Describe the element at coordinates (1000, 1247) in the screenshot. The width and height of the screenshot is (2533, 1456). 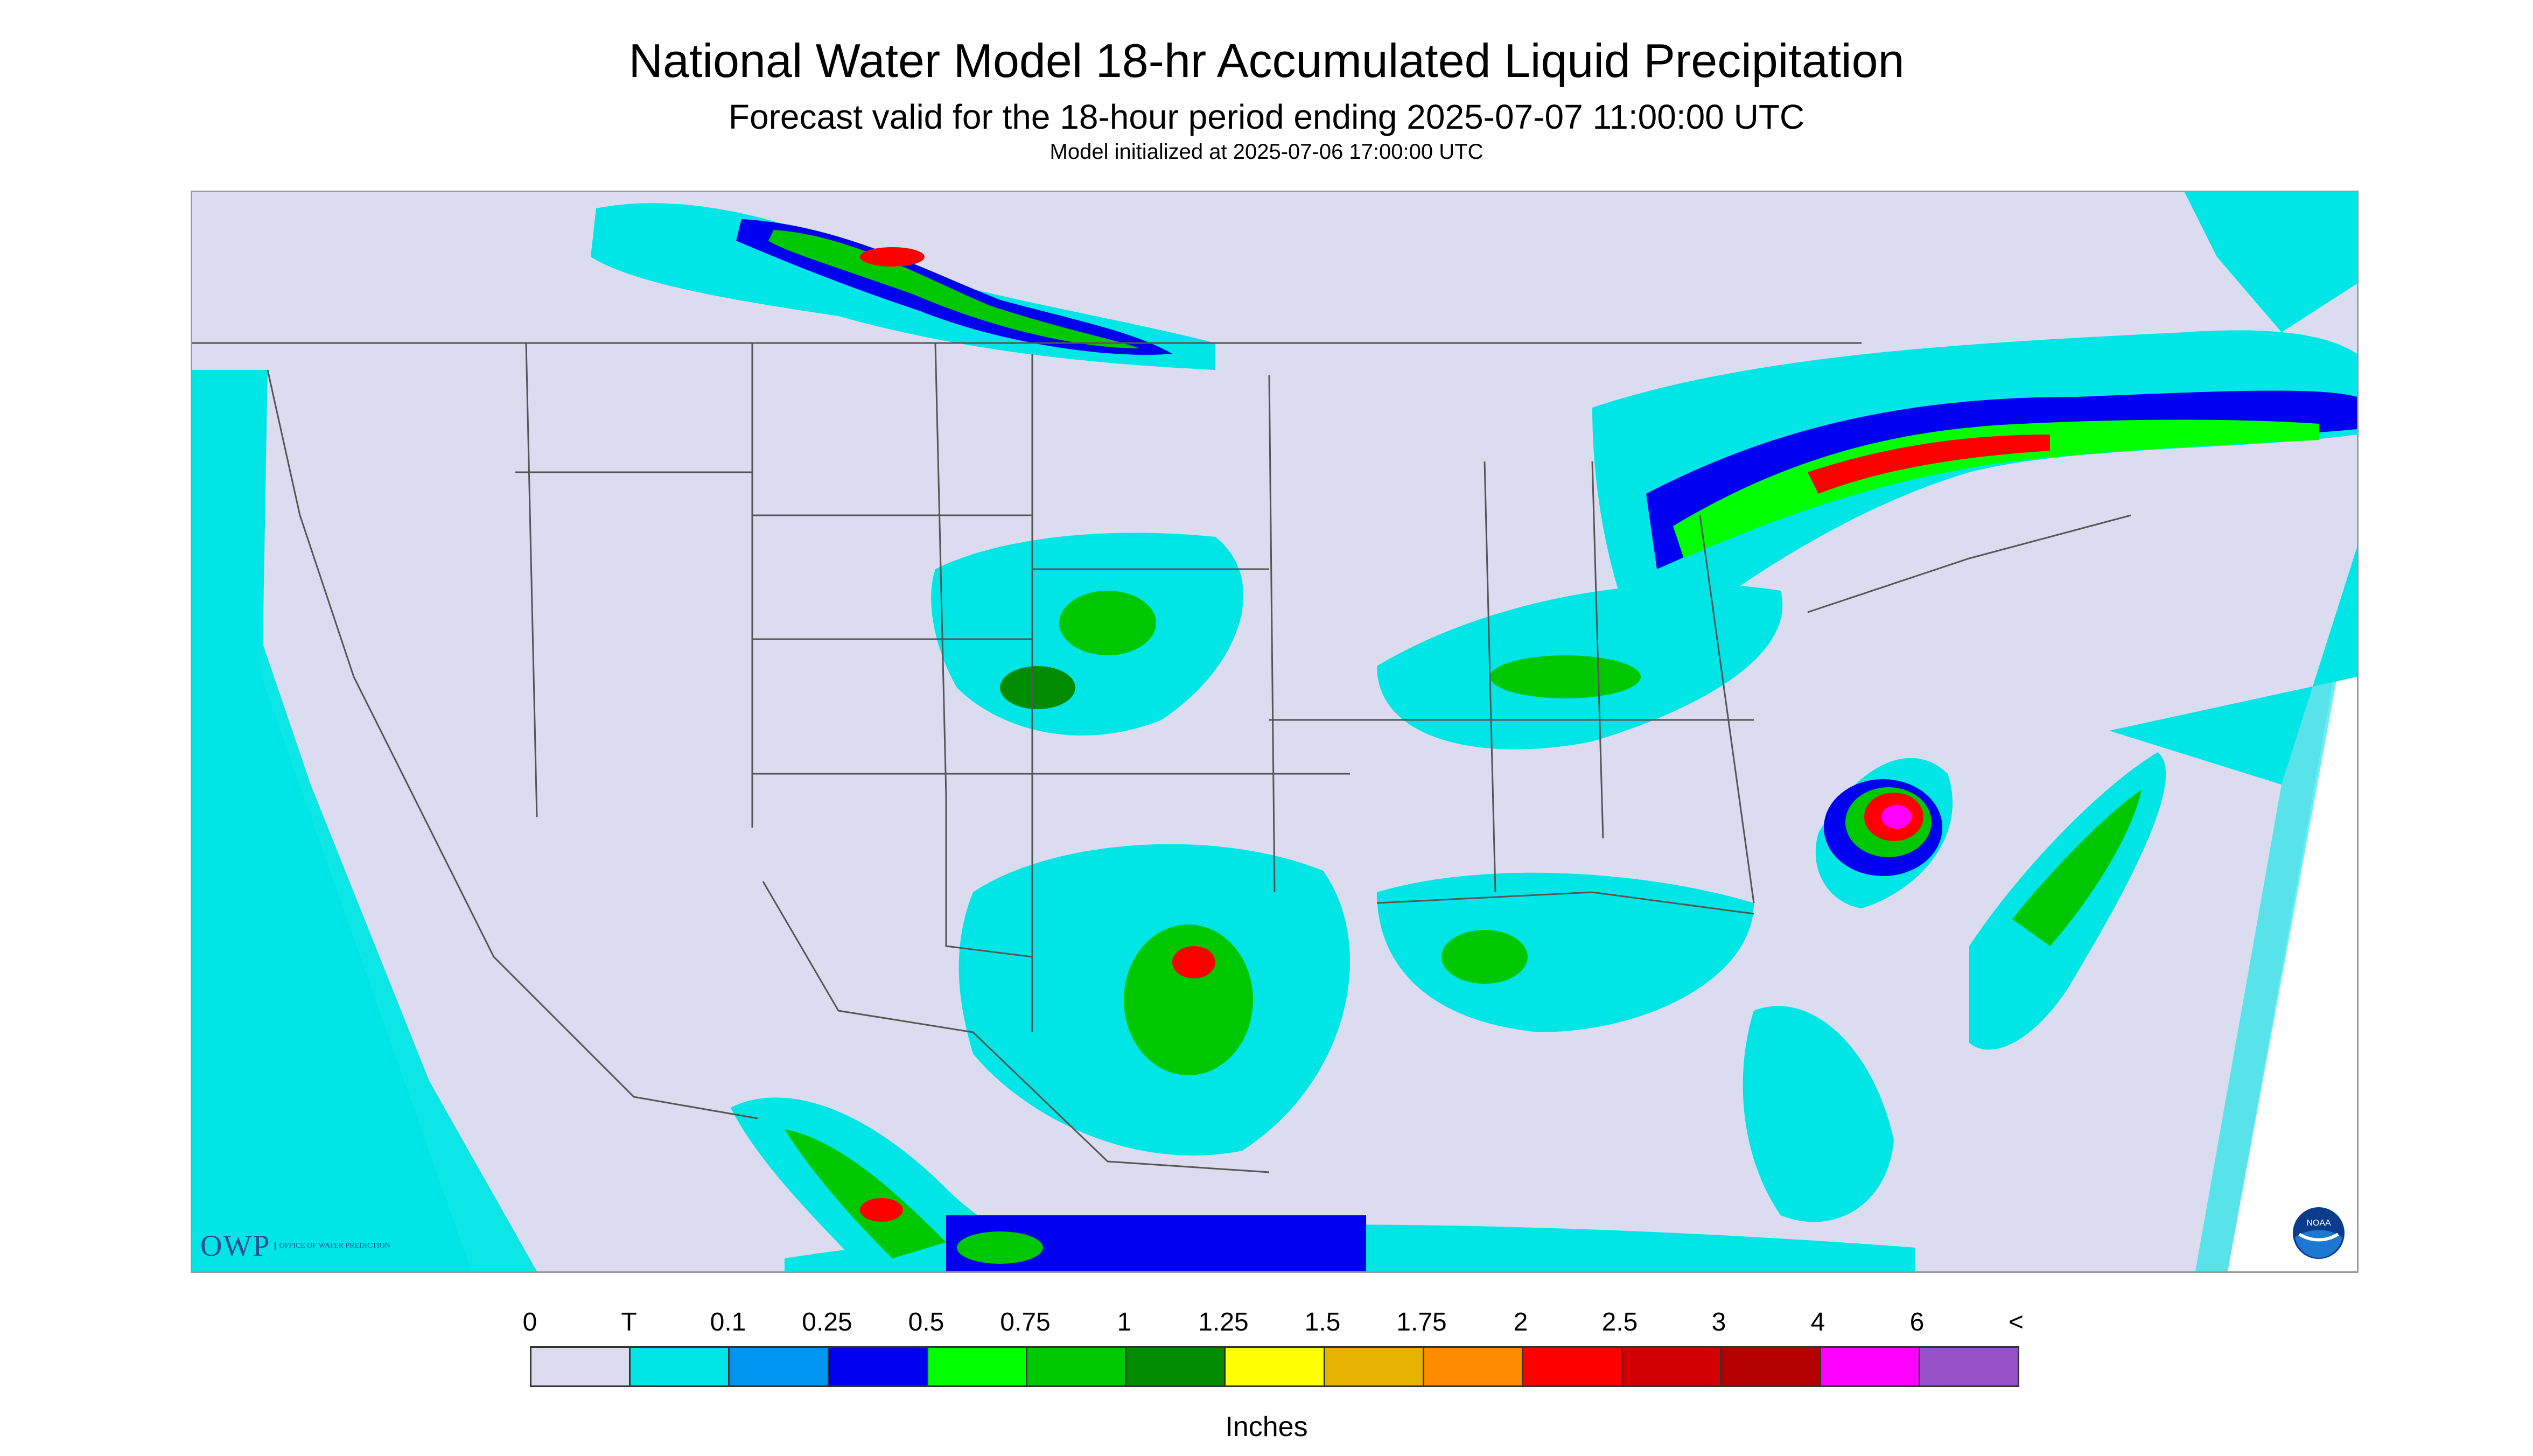
I see `mexico-south-green` at that location.